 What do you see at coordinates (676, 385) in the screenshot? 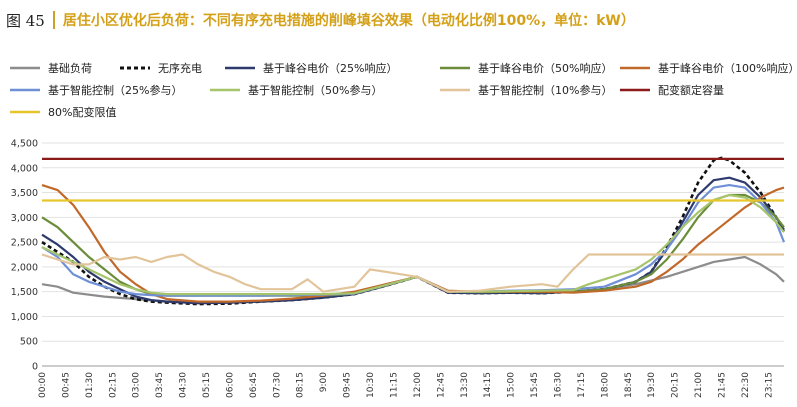
I see `x-tick-label: 20:15` at bounding box center [676, 385].